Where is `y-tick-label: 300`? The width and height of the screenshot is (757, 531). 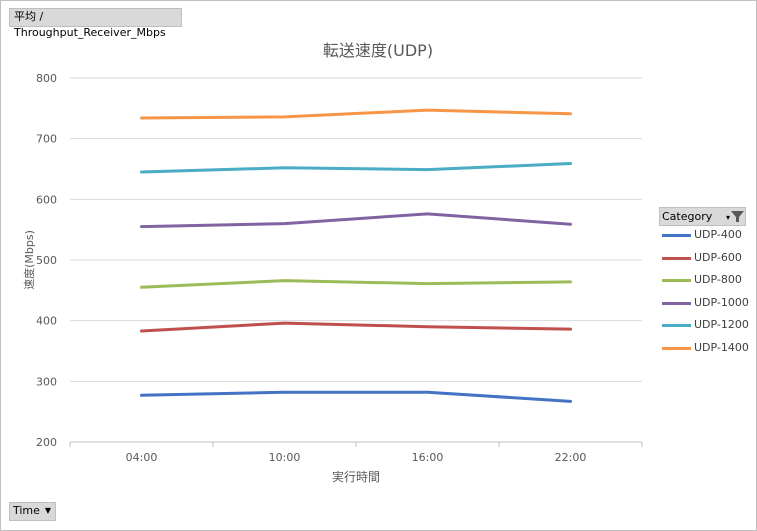
y-tick-label: 300 is located at coordinates (46, 381).